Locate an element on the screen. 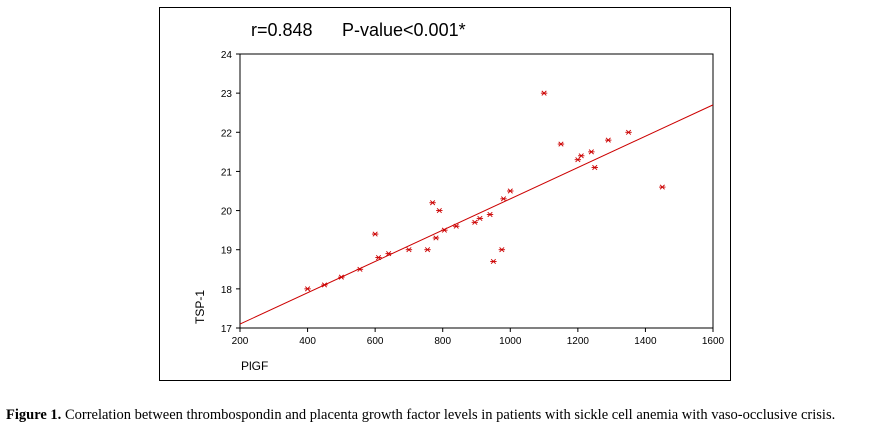 The width and height of the screenshot is (896, 447). y-tick-label: 24 is located at coordinates (227, 55).